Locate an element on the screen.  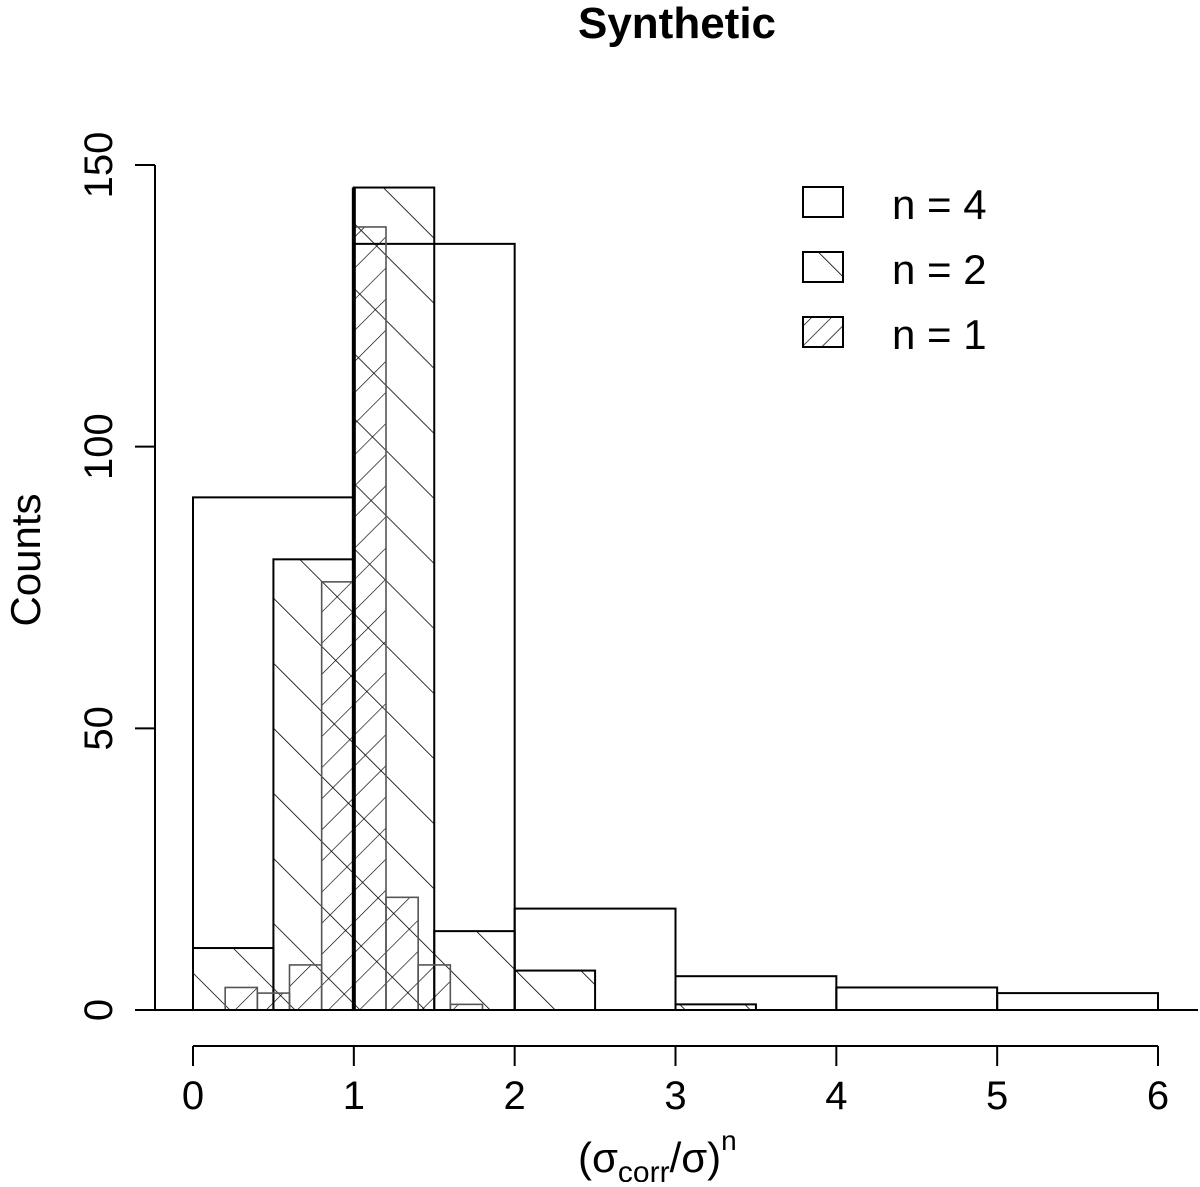
x-label-mid: /σ) is located at coordinates (696, 1157).